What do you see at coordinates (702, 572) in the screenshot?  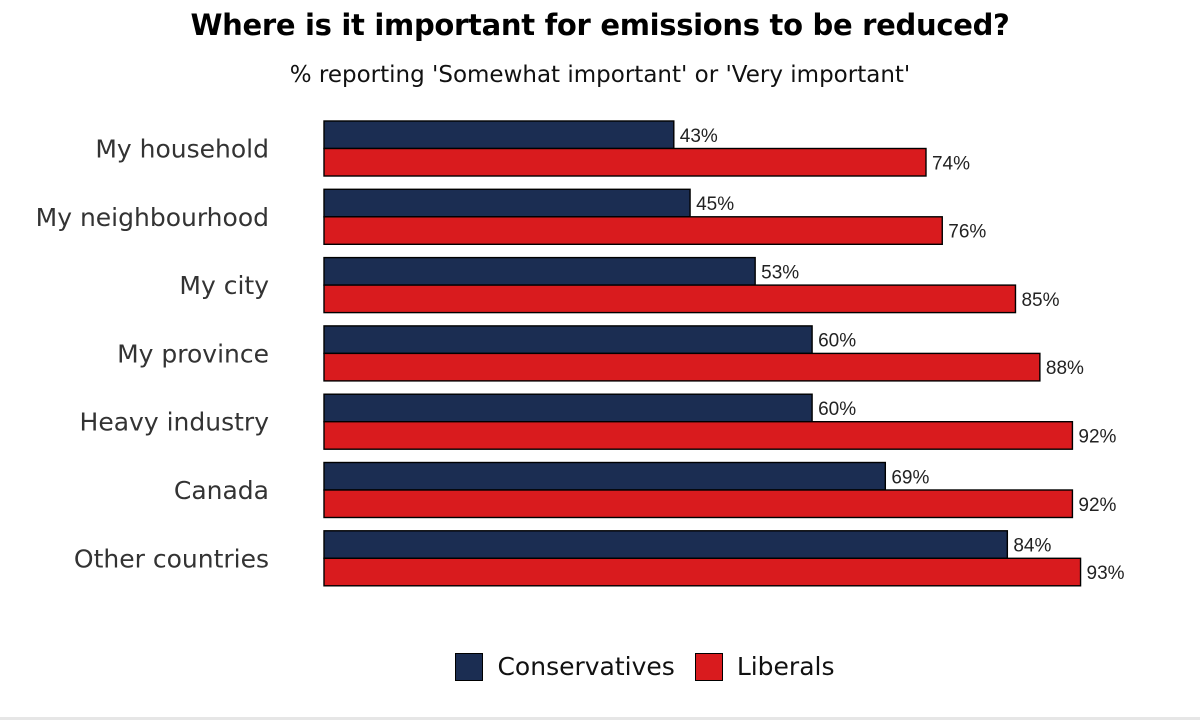 I see `bar-liberals-other-countries` at bounding box center [702, 572].